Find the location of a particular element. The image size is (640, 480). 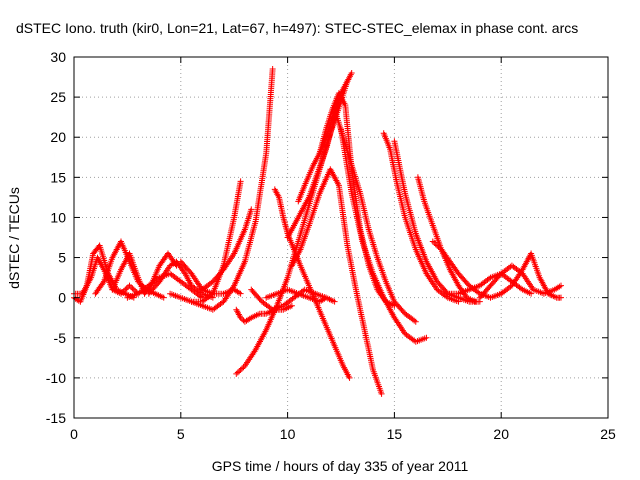

x-tick-label: 25 is located at coordinates (608, 434).